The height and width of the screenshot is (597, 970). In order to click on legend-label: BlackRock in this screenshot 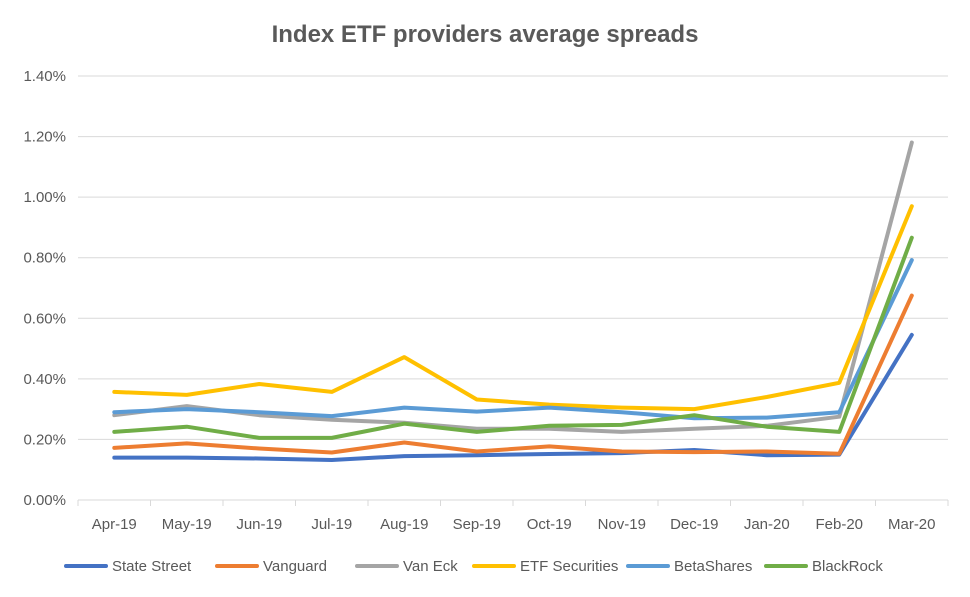, I will do `click(847, 566)`.